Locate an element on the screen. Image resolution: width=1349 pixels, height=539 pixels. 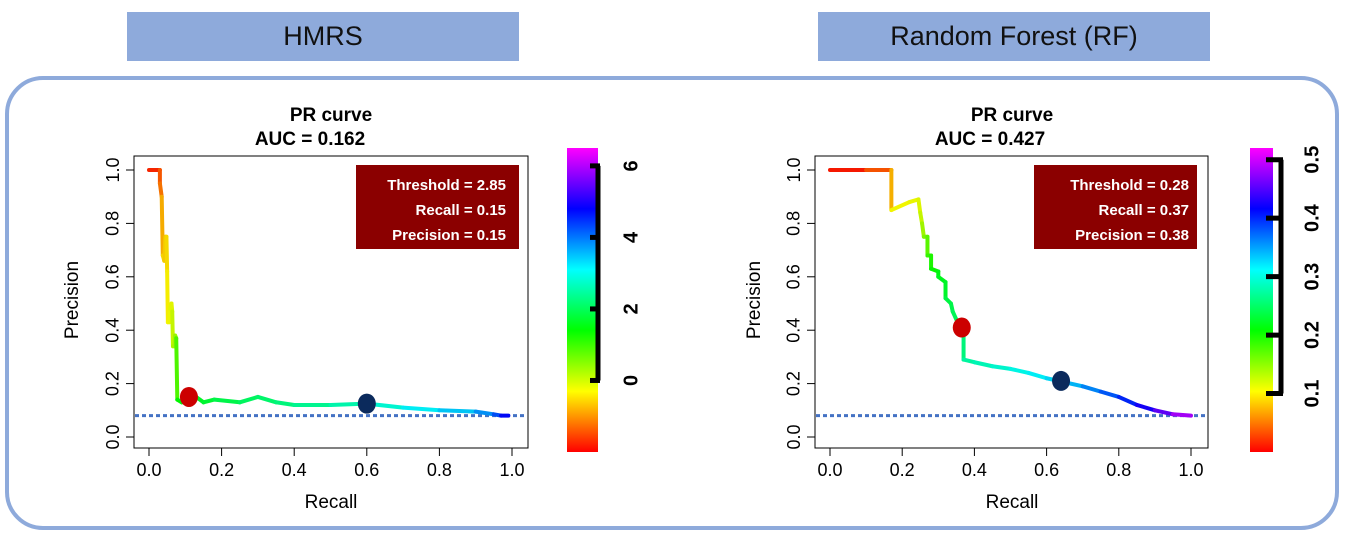
colorbar-tick-label: 0.5 is located at coordinates (1312, 160).